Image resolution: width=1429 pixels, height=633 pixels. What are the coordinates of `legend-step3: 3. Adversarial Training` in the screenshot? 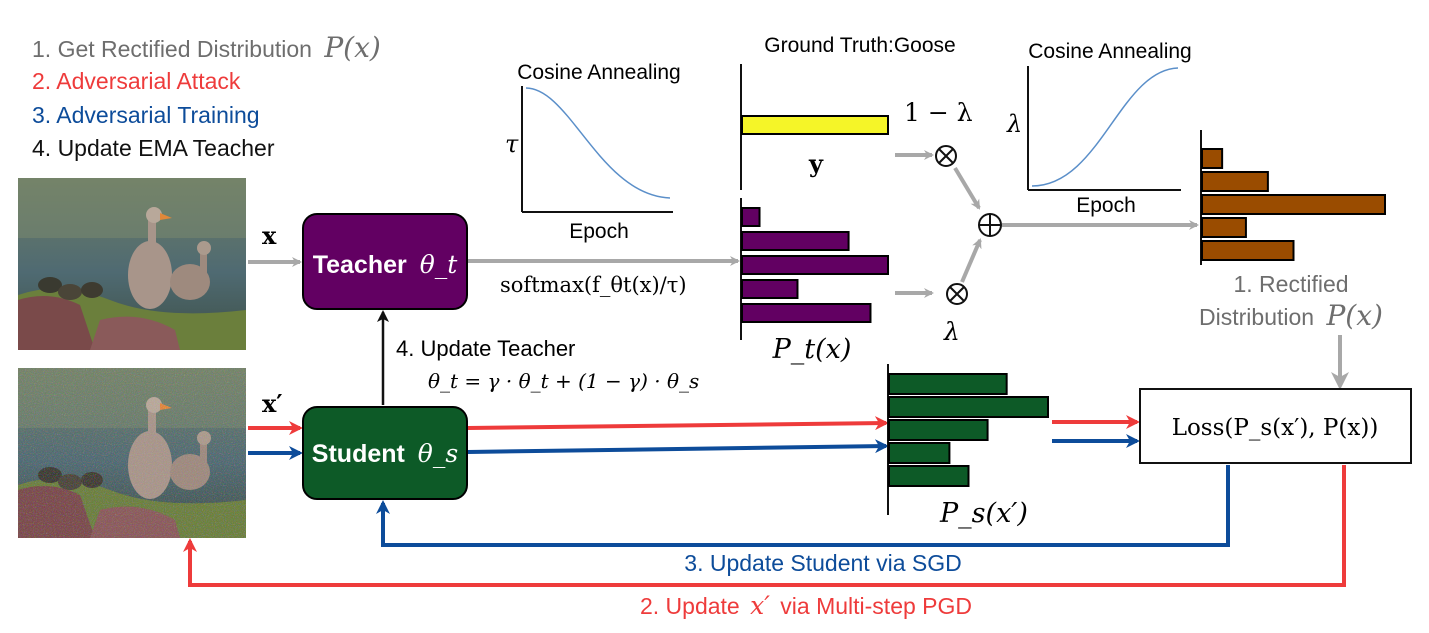 It's located at (146, 115).